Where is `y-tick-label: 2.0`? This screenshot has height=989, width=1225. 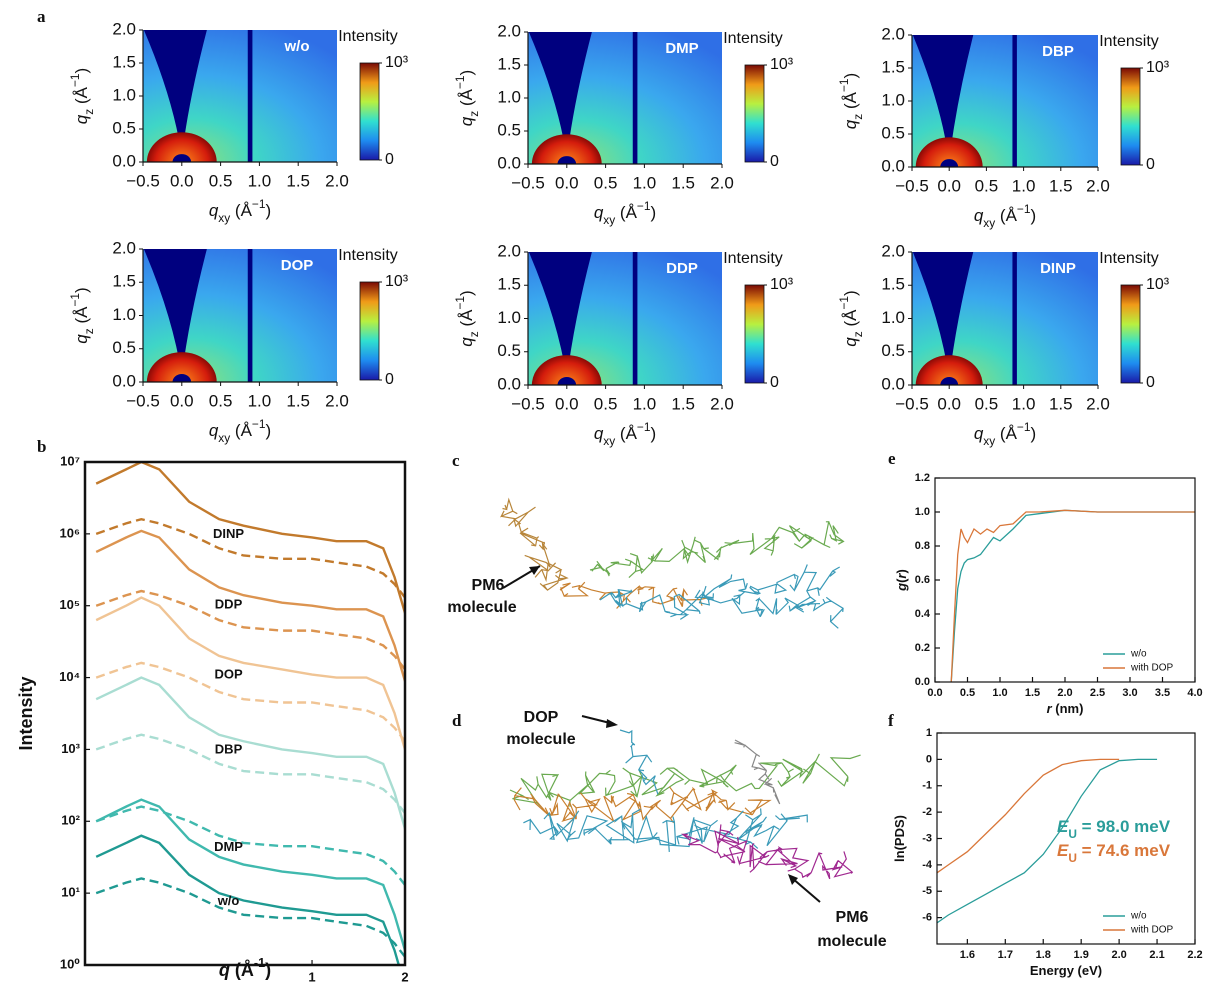 y-tick-label: 2.0 is located at coordinates (509, 30).